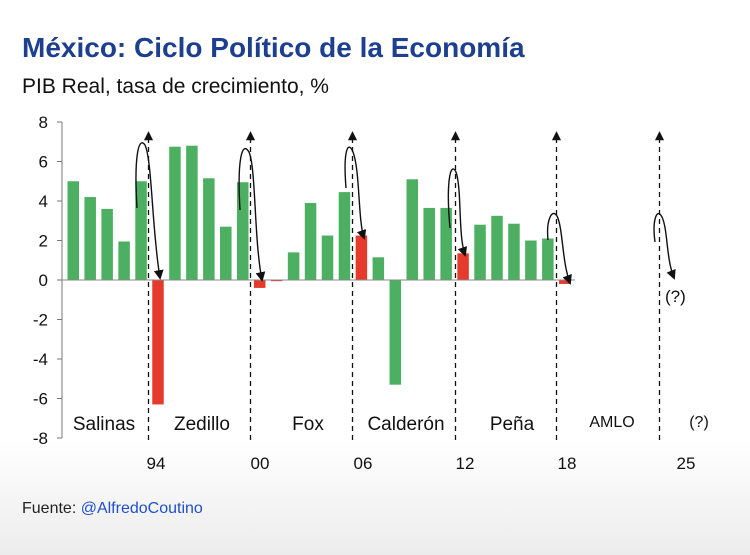 The width and height of the screenshot is (750, 555). I want to click on era-label: Peña, so click(512, 424).